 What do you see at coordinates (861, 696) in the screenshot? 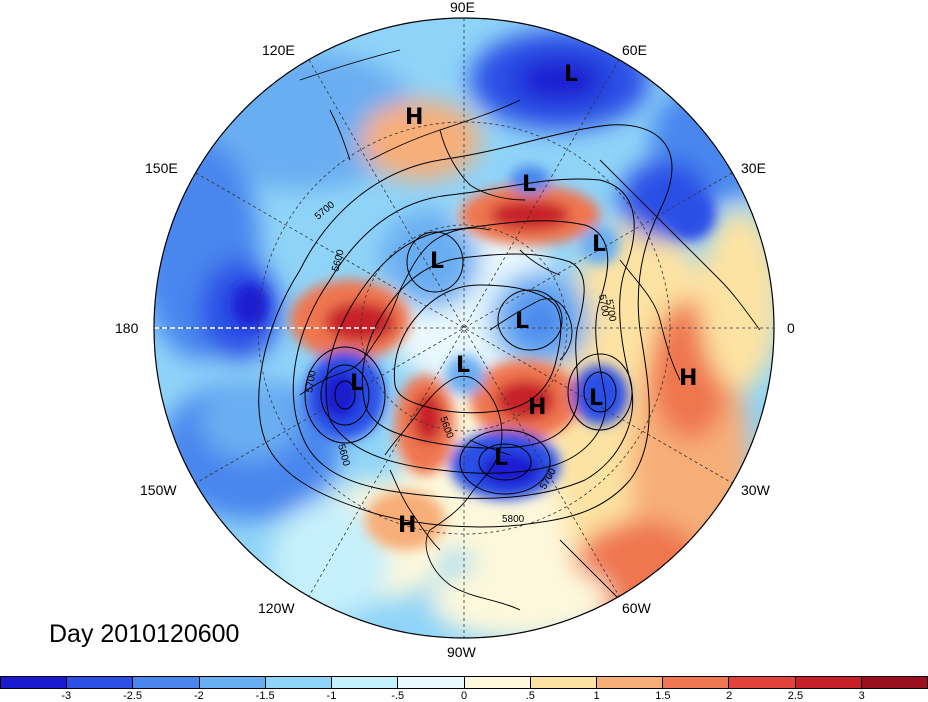
I see `colorbar-tick-label: 3` at bounding box center [861, 696].